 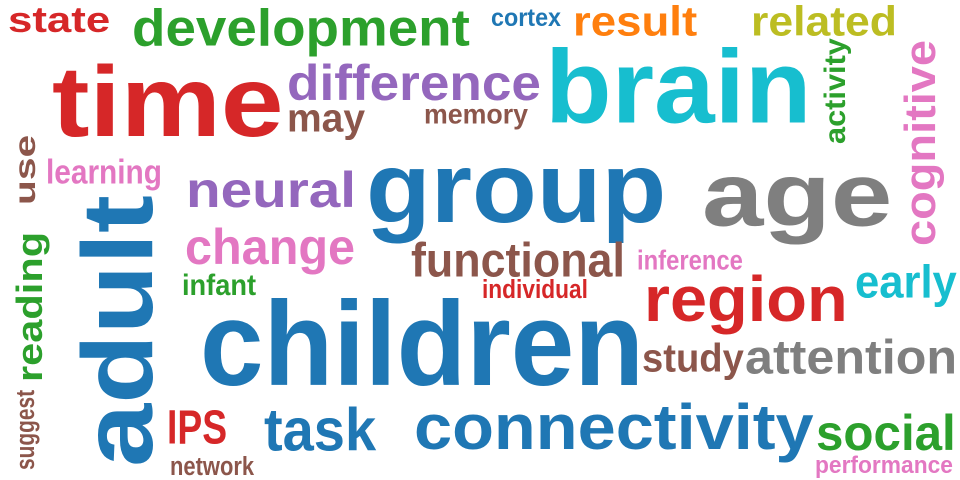 I want to click on word-development: development, so click(x=301, y=29).